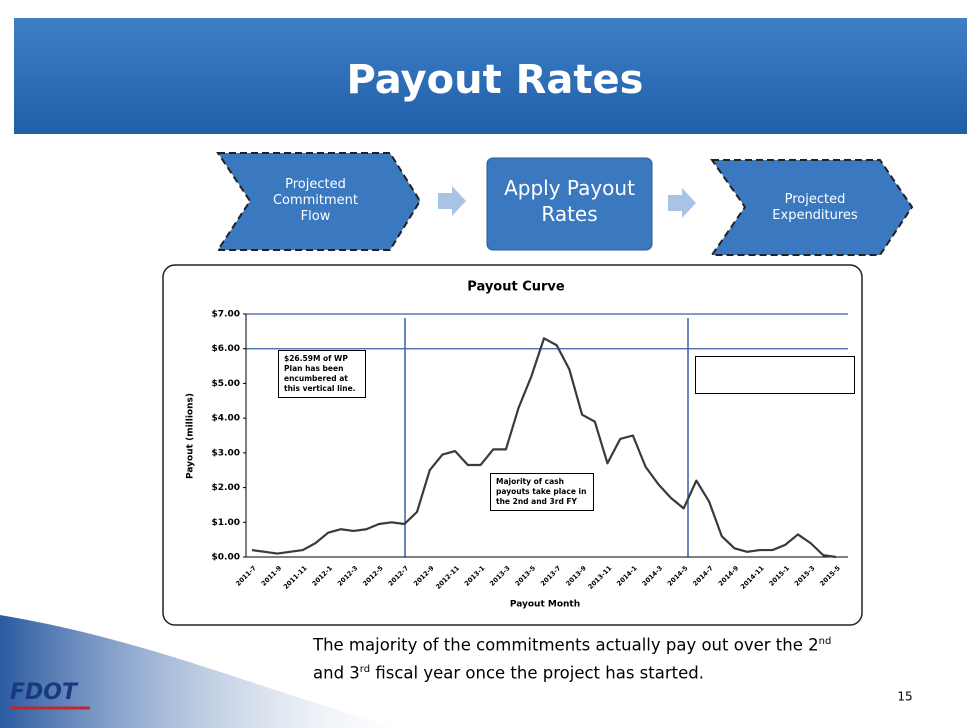 The image size is (967, 728). I want to click on swoosh, so click(200, 671).